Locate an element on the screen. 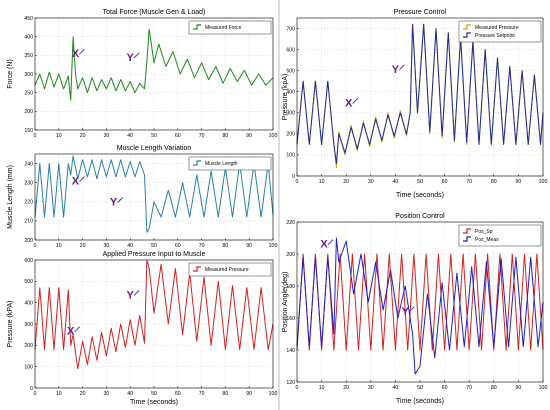 This screenshot has height=410, width=550. legend-entry: Pressure Setpoint is located at coordinates (495, 36).